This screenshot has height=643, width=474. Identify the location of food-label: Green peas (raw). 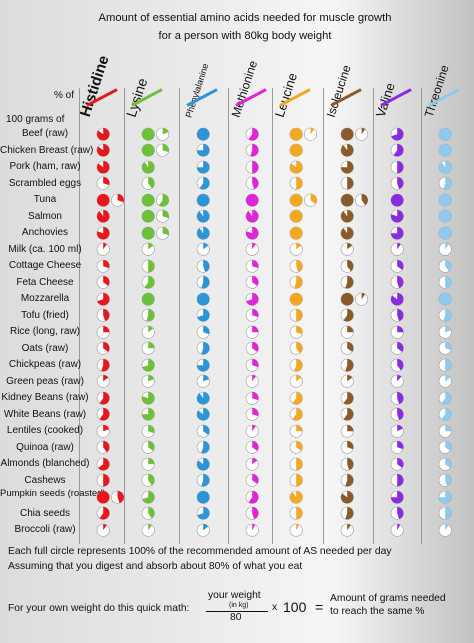
(45, 381).